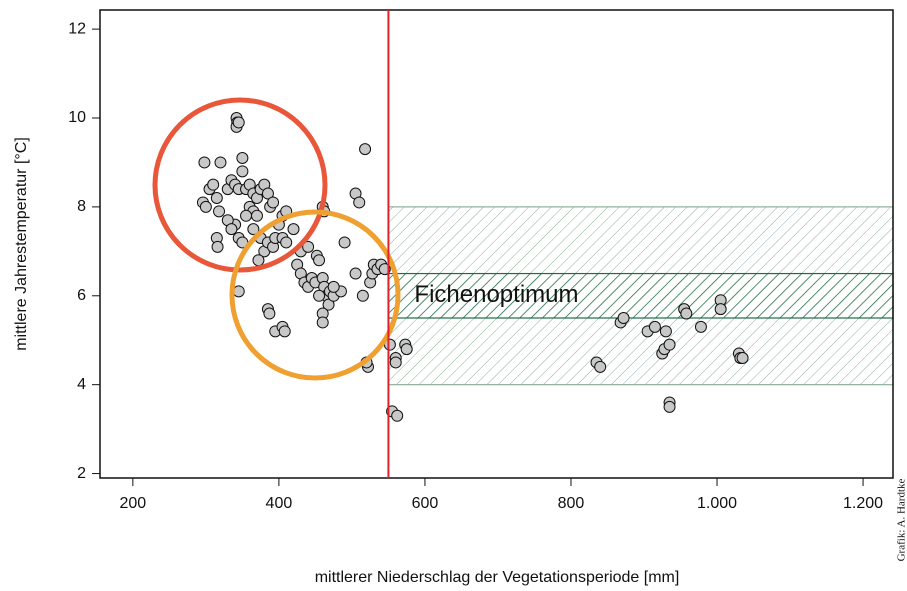 The width and height of the screenshot is (907, 591). I want to click on y-axis-title: mittlere Jahrestemperatur [°C], so click(21, 244).